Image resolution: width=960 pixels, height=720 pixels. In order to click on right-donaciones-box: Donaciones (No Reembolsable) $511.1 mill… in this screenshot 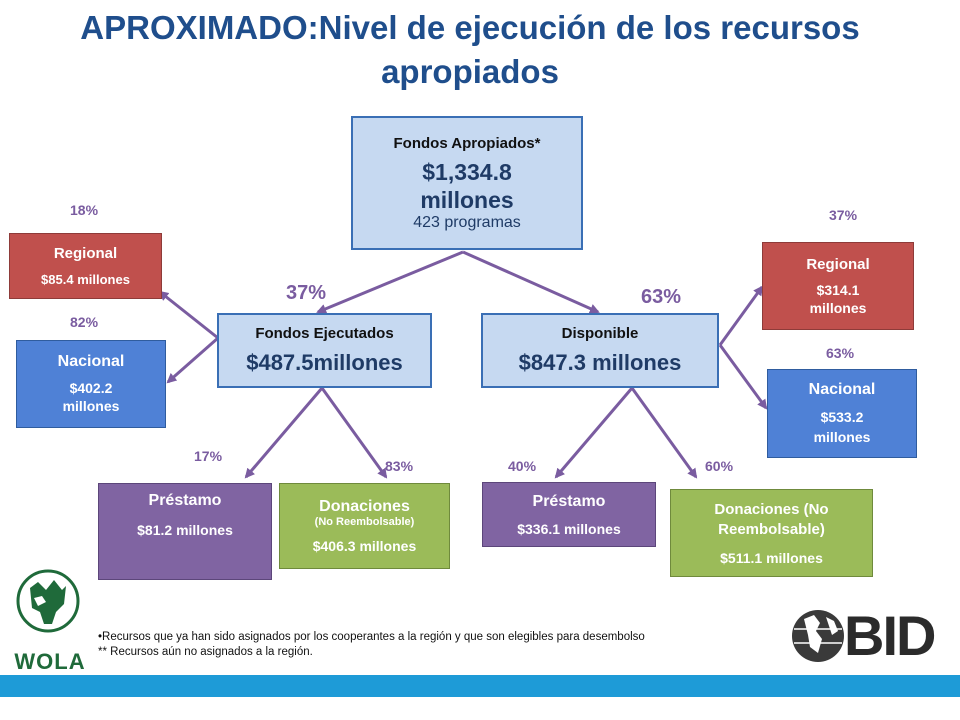, I will do `click(771, 533)`.